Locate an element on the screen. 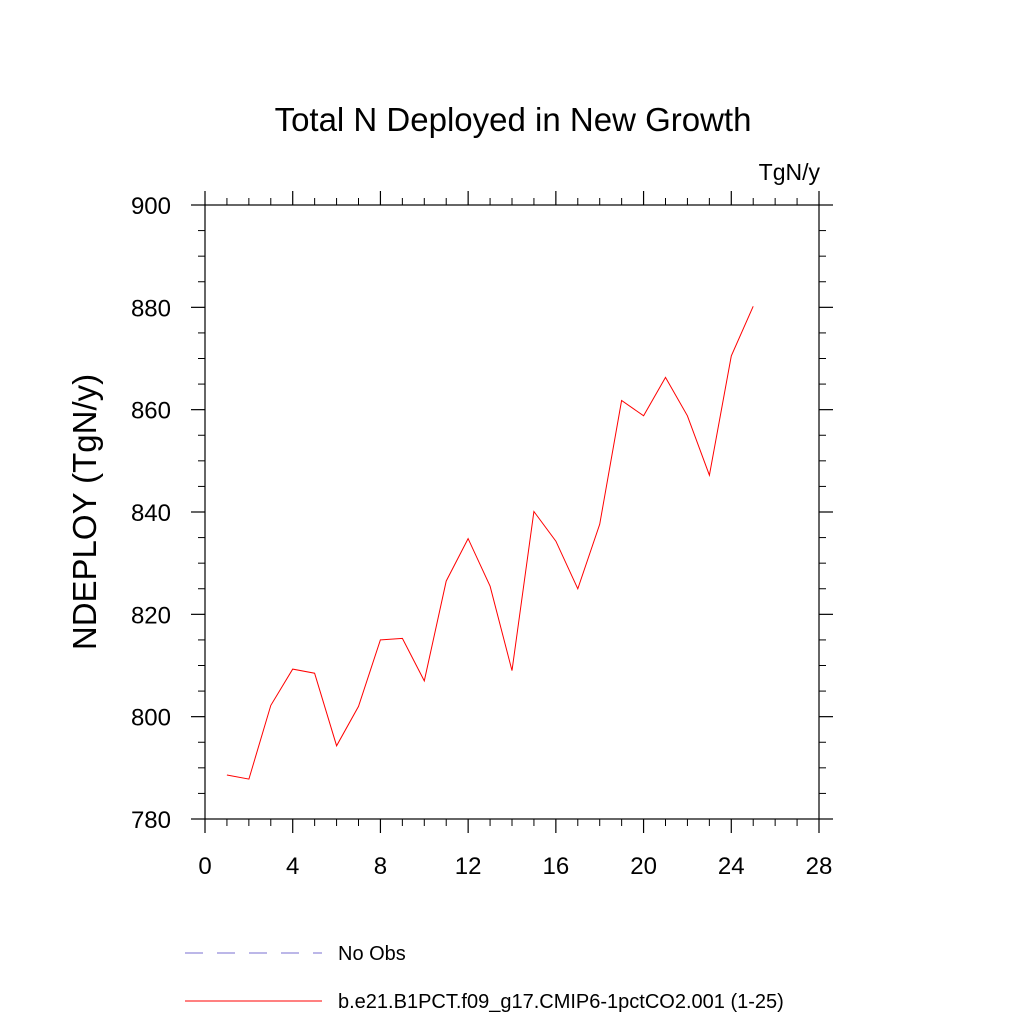  y-tick-label: 860 is located at coordinates (151, 411).